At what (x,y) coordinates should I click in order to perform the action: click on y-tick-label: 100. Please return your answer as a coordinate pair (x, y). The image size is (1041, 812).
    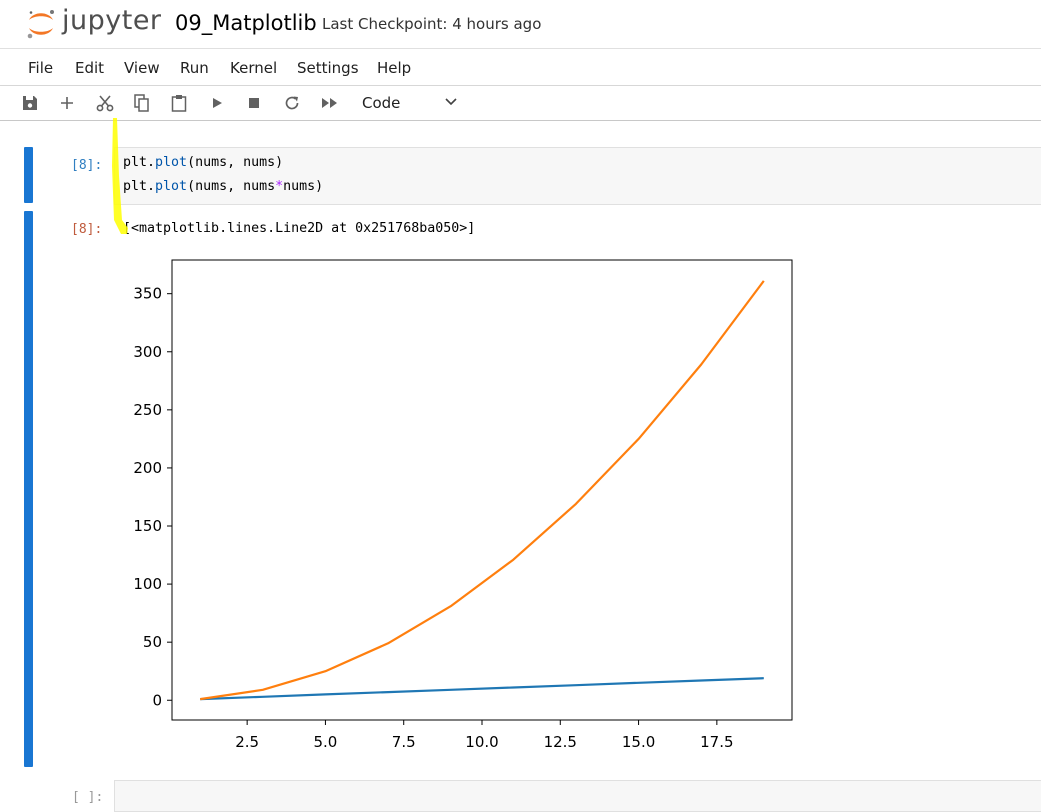
    Looking at the image, I should click on (147, 584).